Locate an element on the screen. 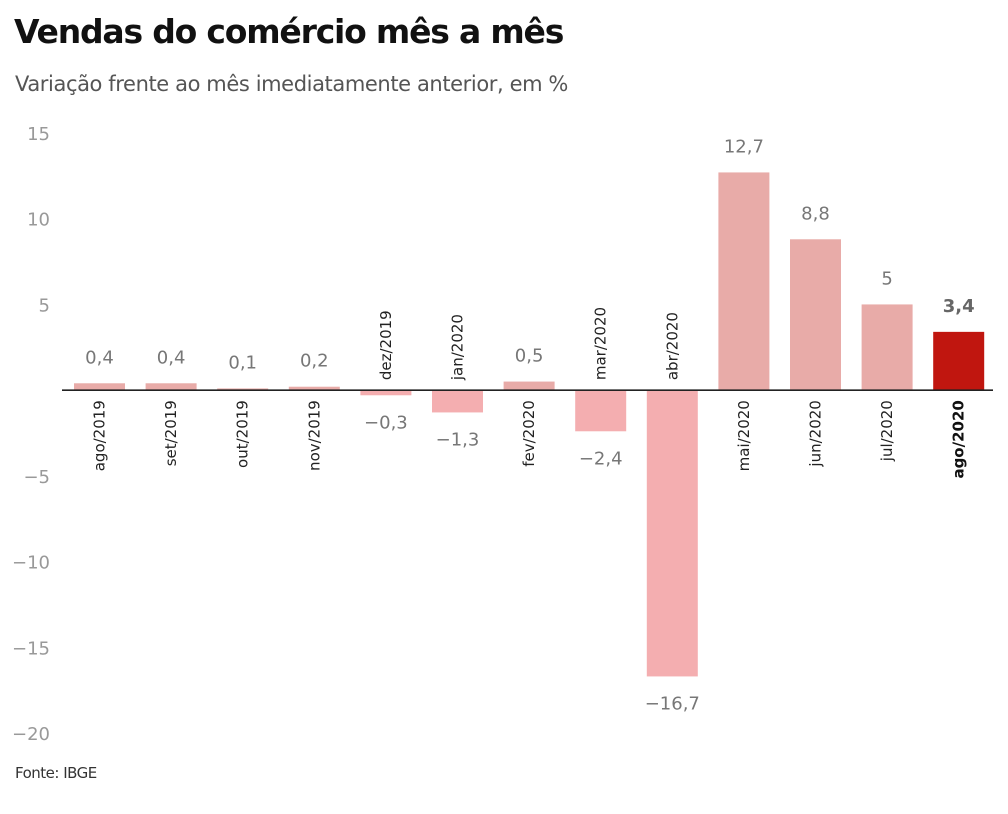  category-label: jan/2020 is located at coordinates (458, 347).